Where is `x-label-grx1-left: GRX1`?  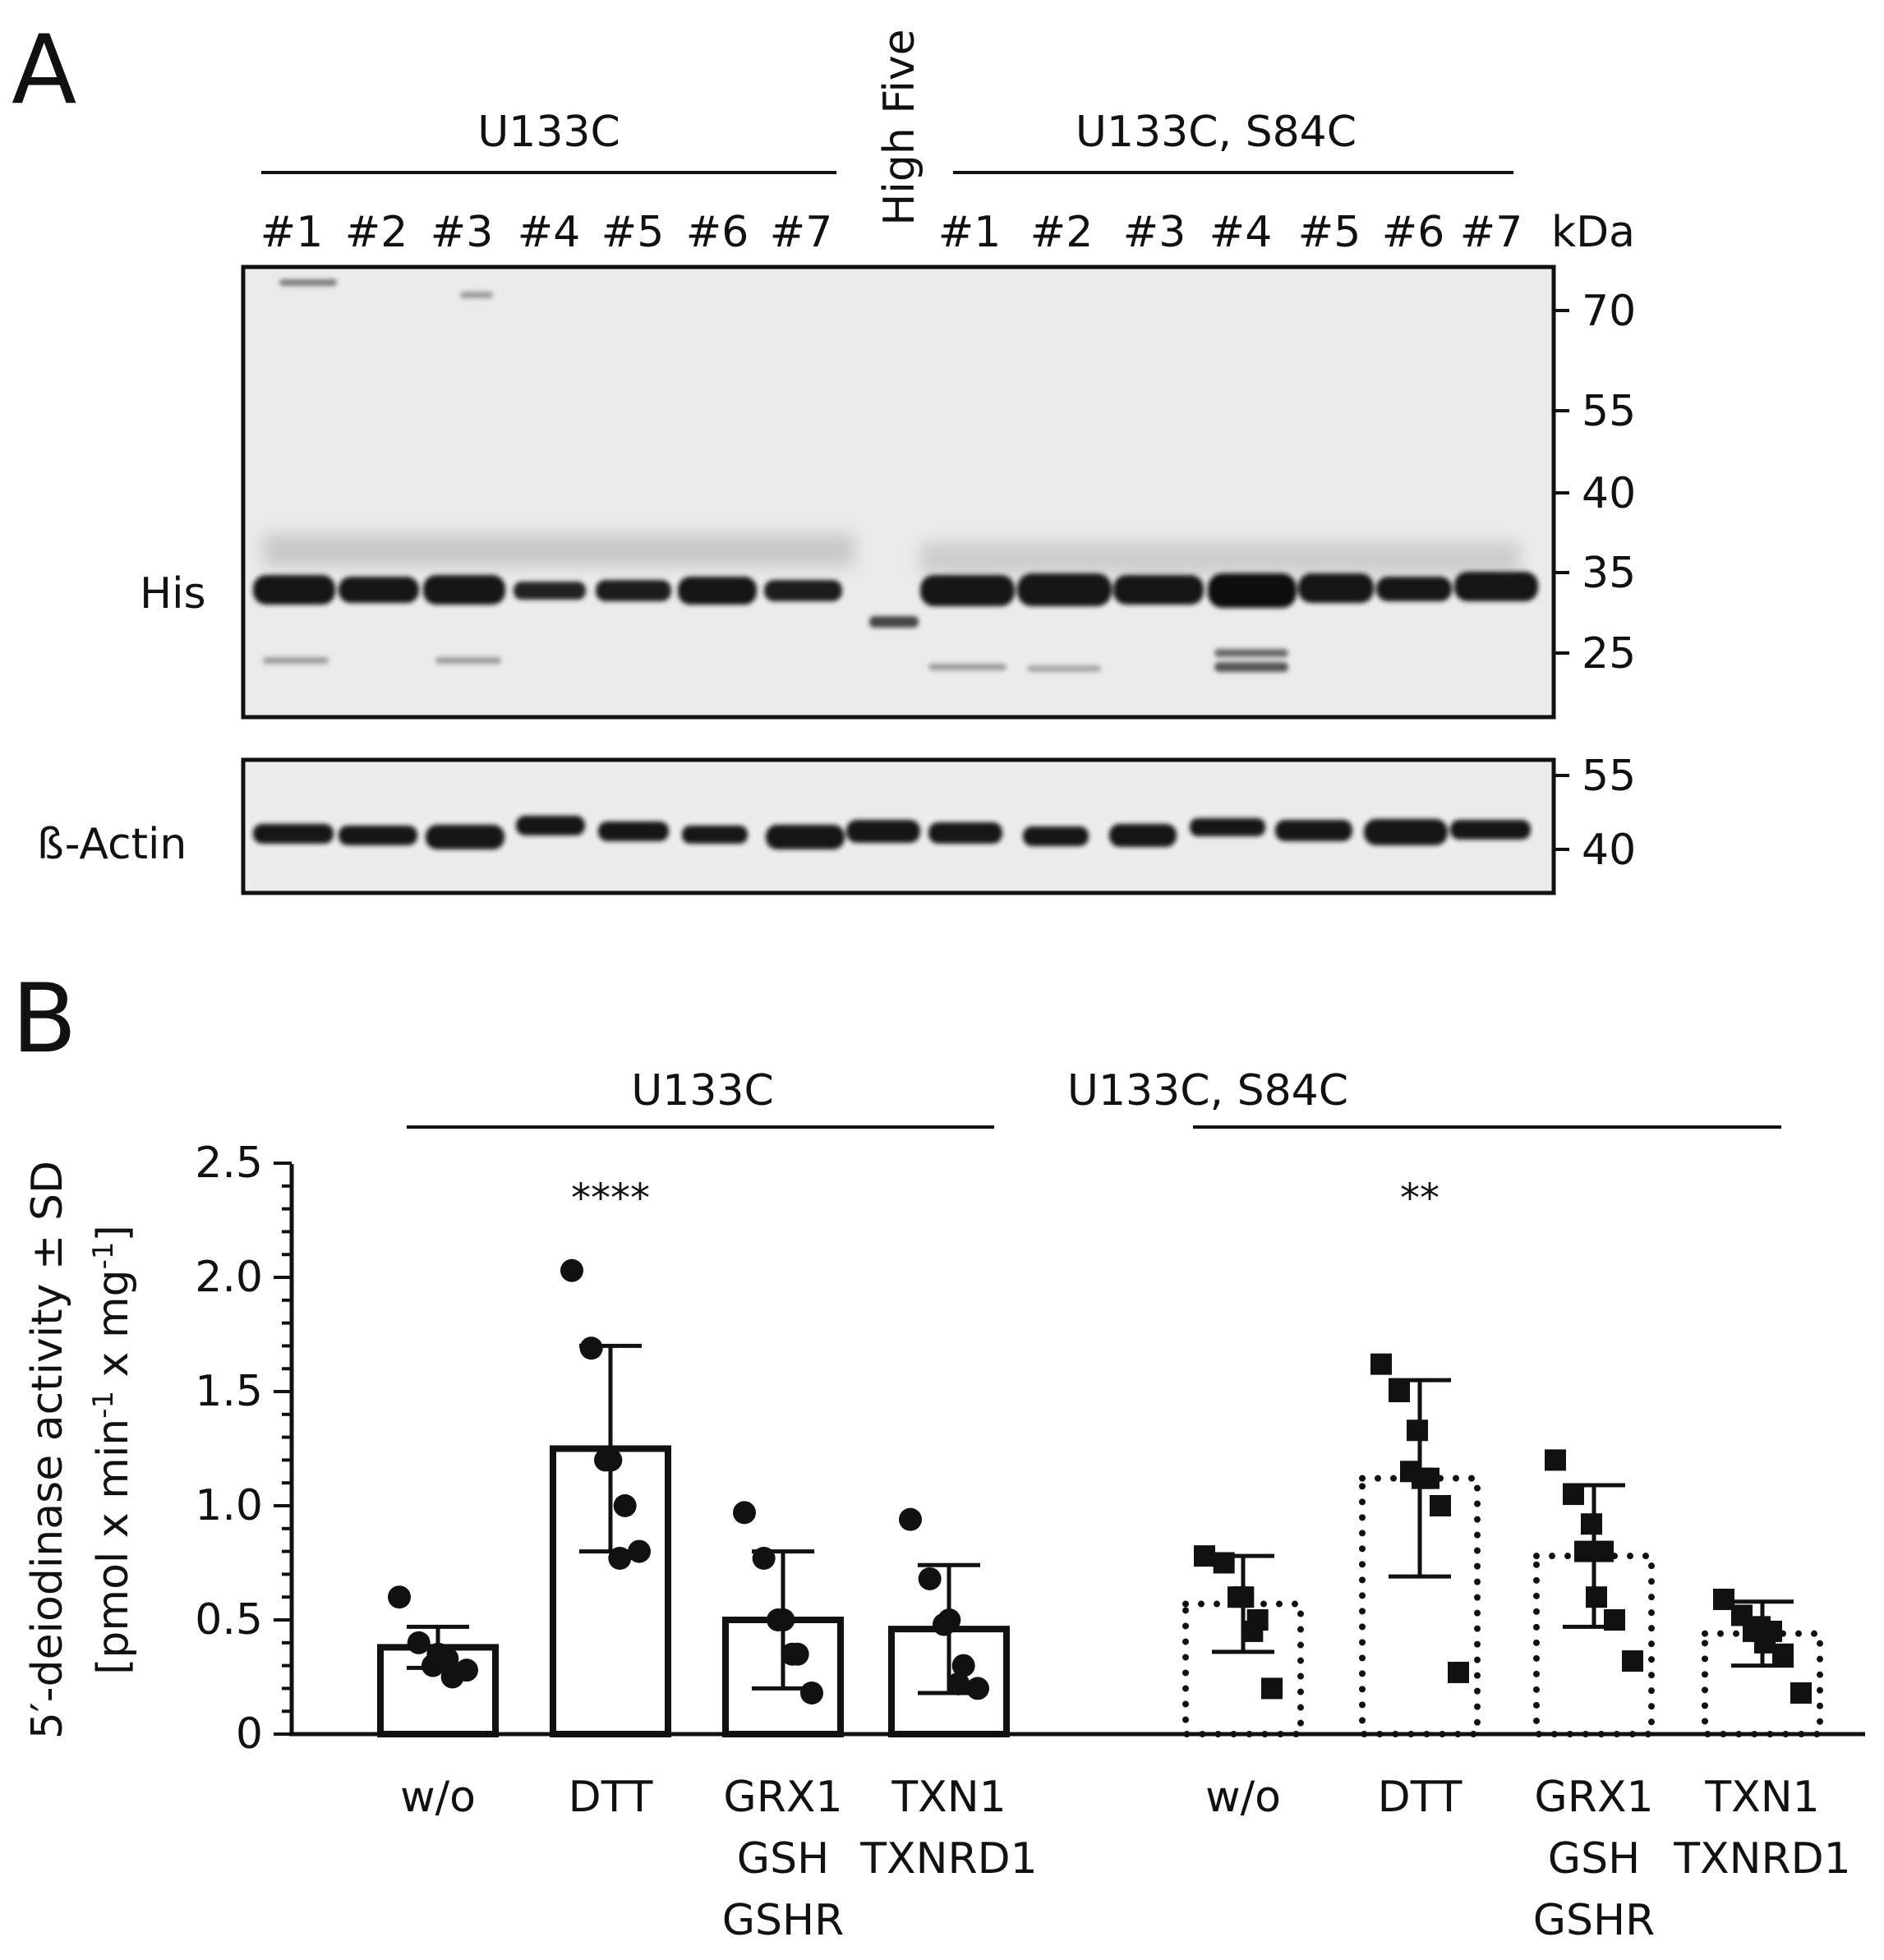
x-label-grx1-left: GRX1 is located at coordinates (782, 1797).